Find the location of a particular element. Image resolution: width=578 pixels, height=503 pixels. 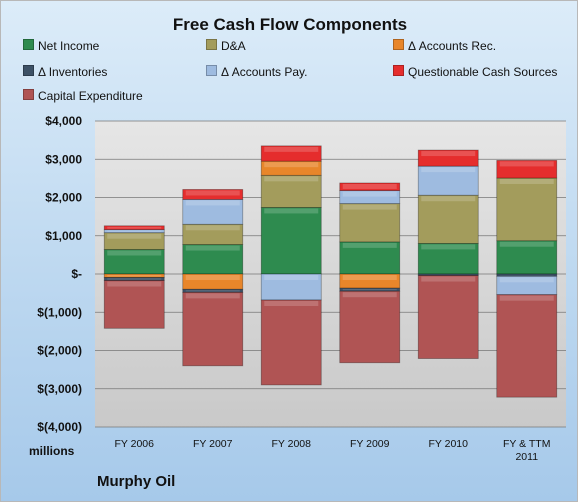

y-tick-label: $3,000 is located at coordinates (63, 159).